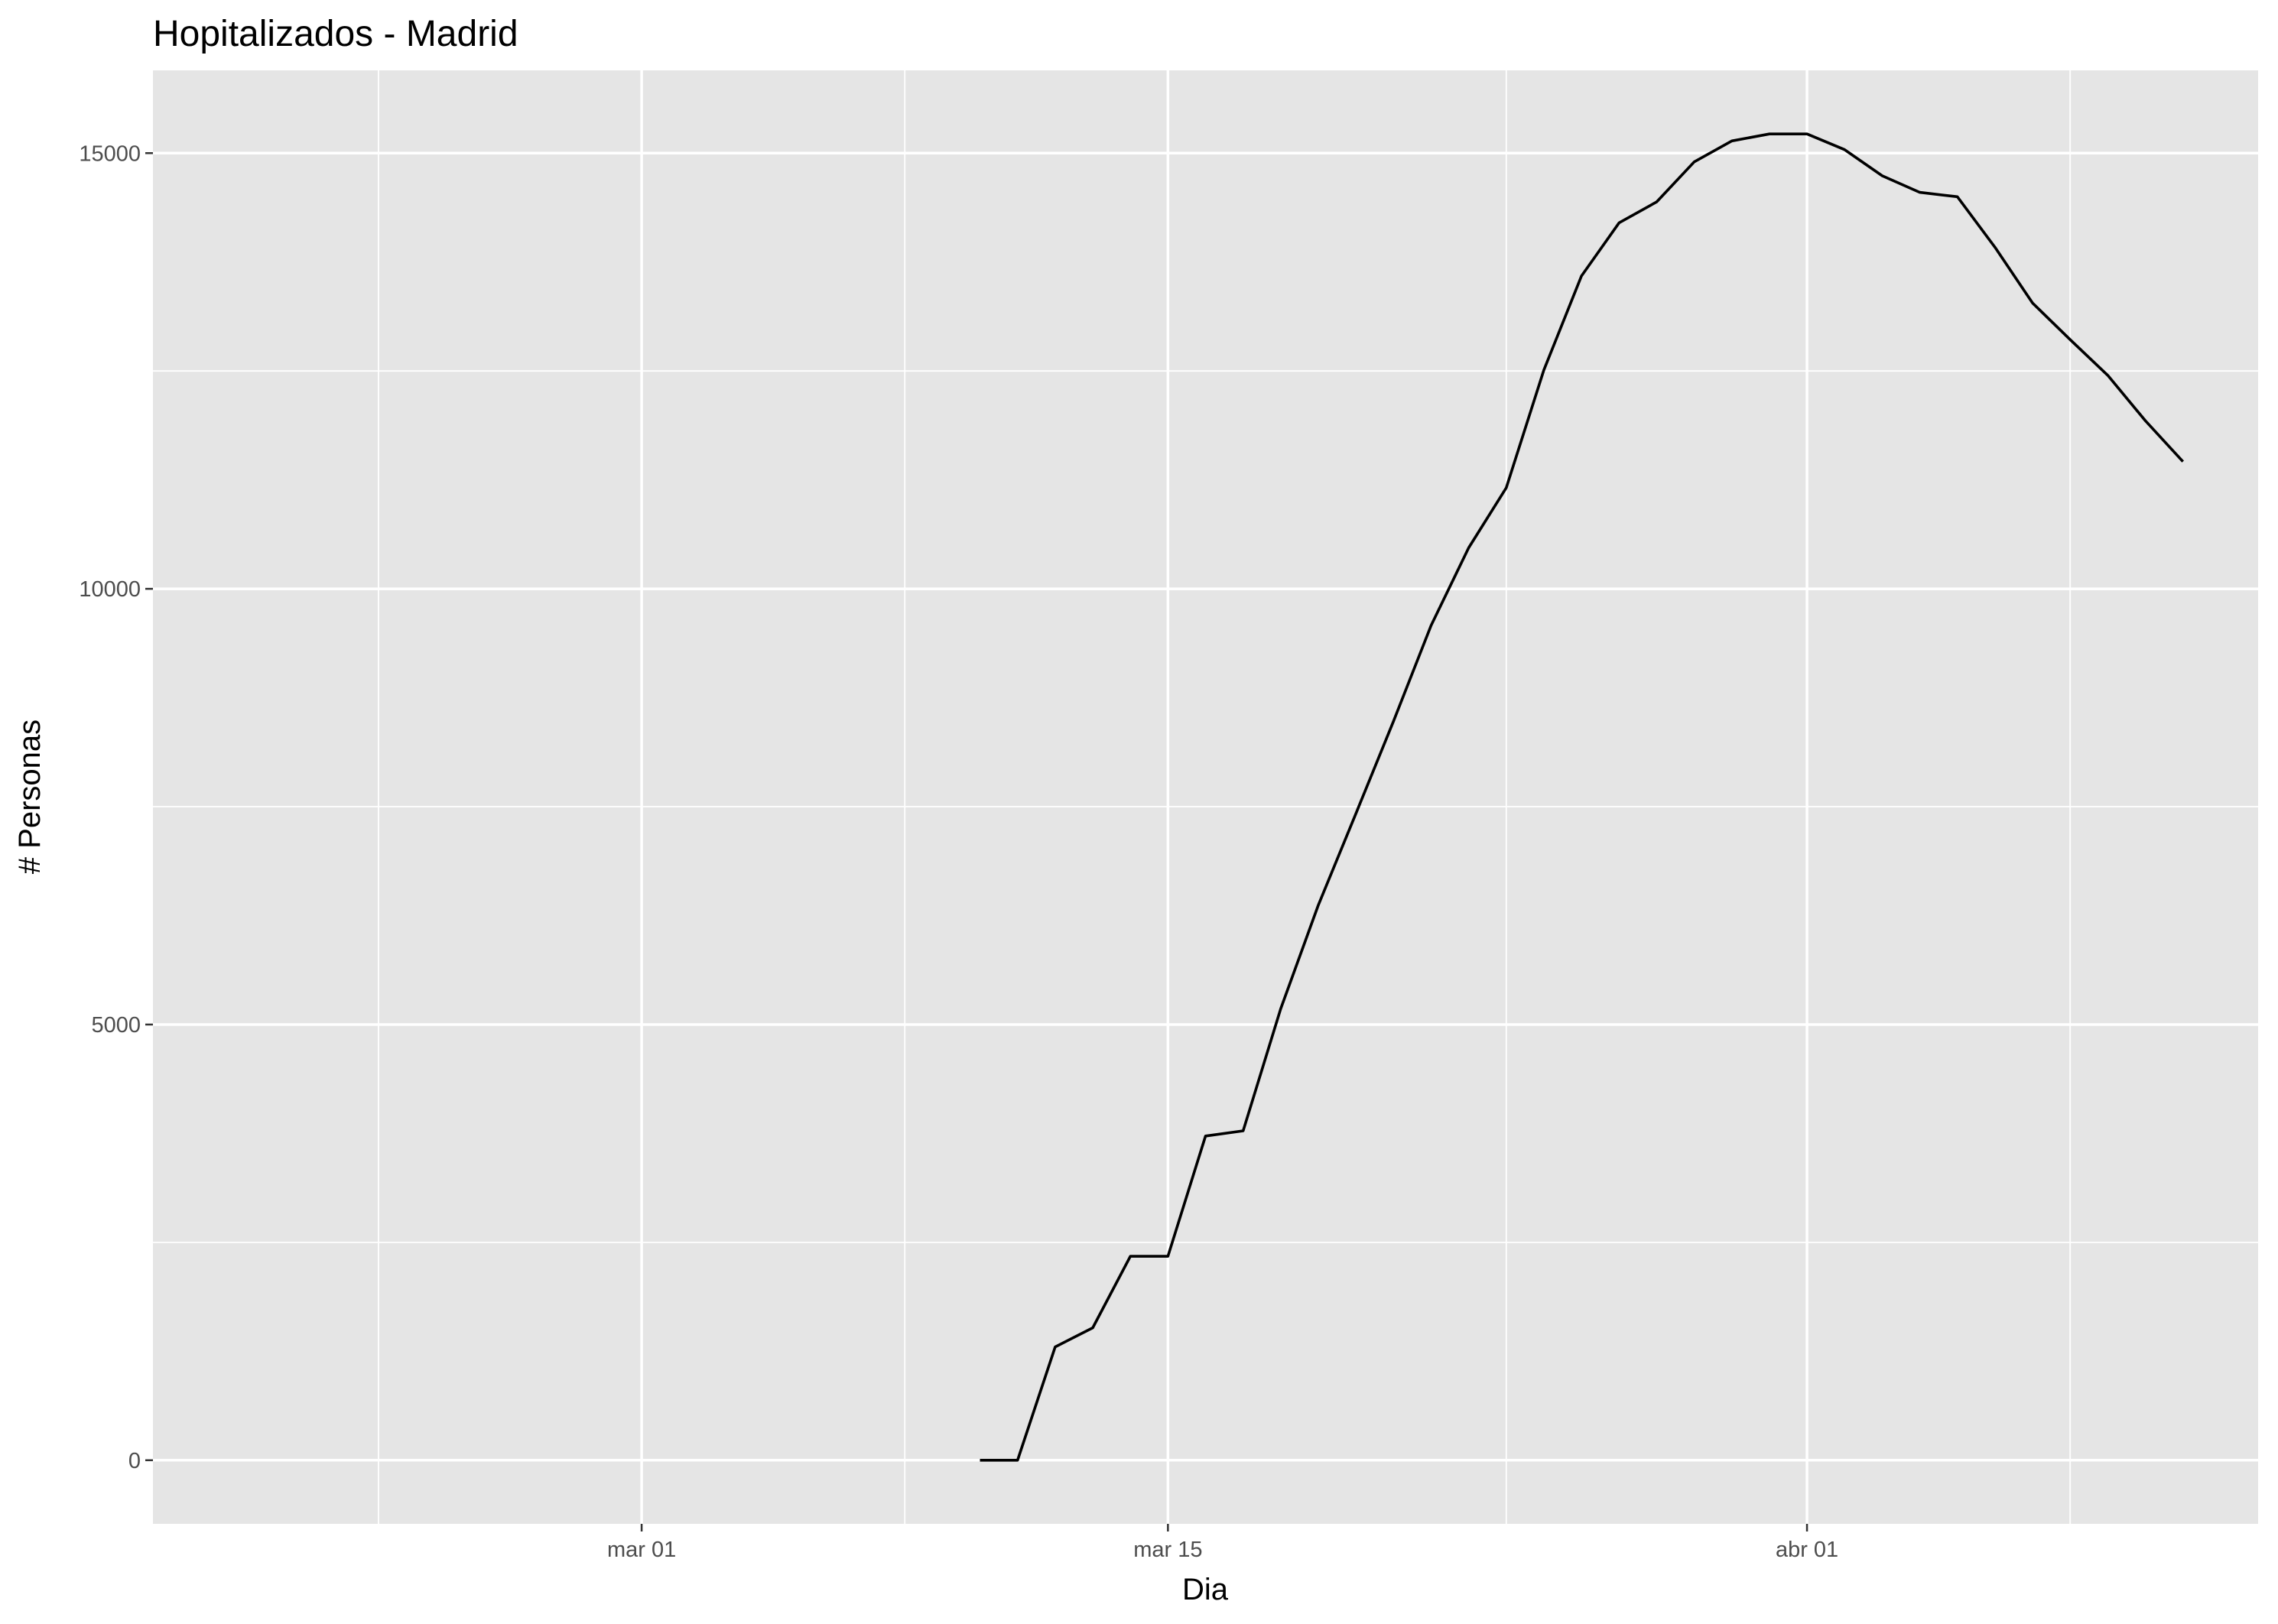 This screenshot has width=2278, height=1624. What do you see at coordinates (1222, 1543) in the screenshot?
I see `x-axis: mar 01 mar 15 abr 01` at bounding box center [1222, 1543].